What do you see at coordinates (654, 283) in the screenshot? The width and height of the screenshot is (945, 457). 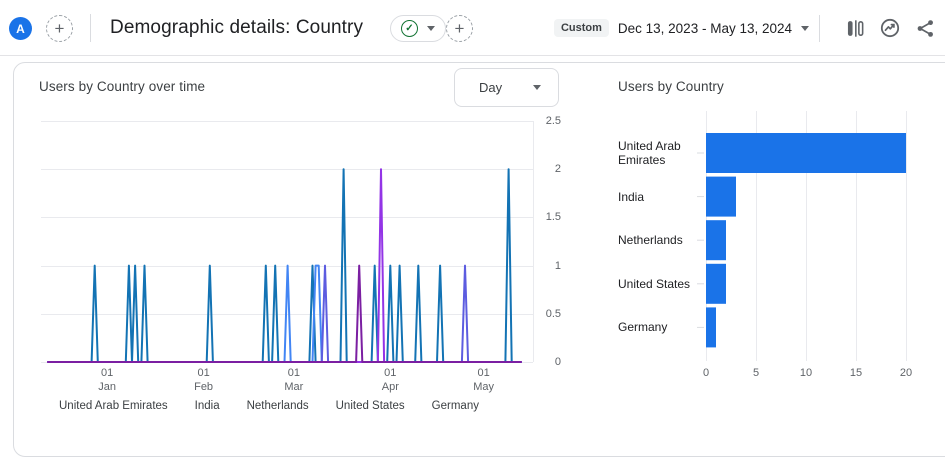 I see `bar-category-label: United States` at bounding box center [654, 283].